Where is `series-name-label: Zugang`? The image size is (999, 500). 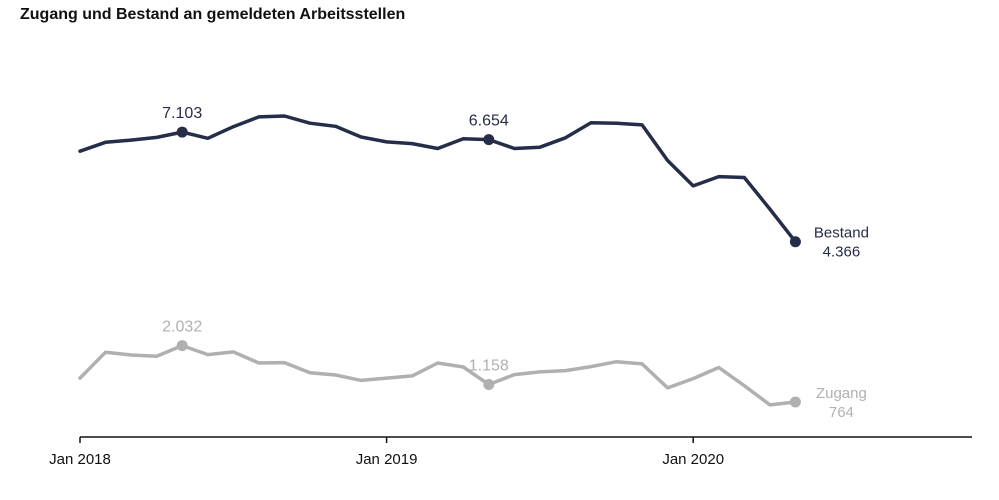
series-name-label: Zugang is located at coordinates (841, 393).